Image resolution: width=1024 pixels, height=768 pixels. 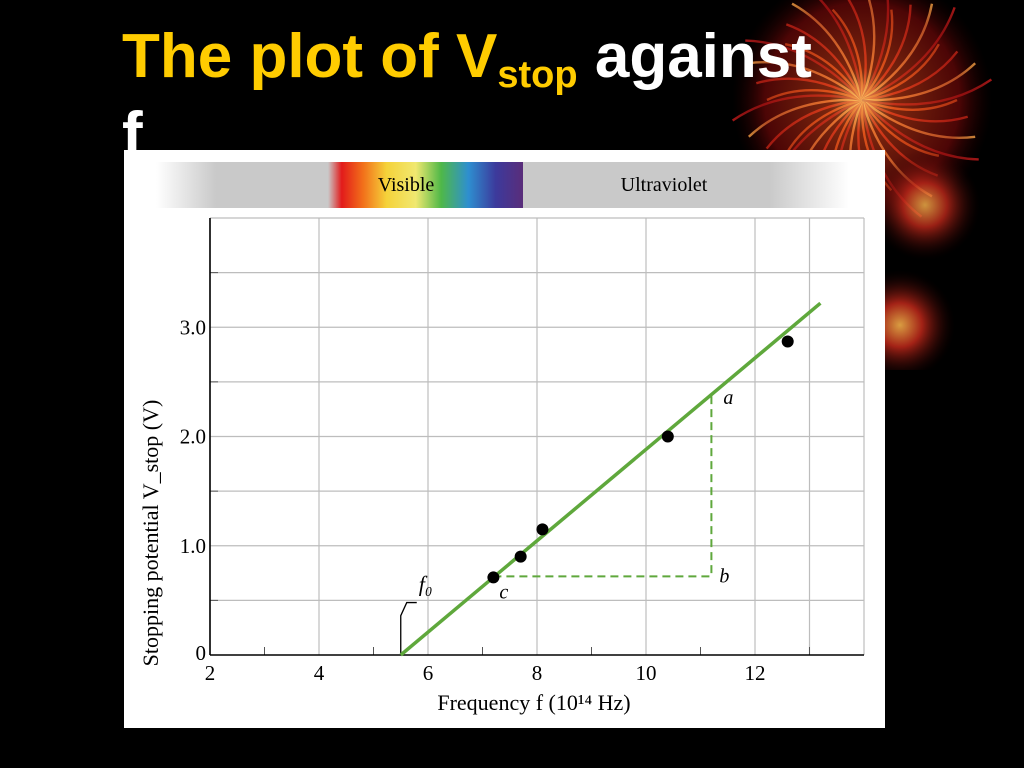 What do you see at coordinates (193, 437) in the screenshot?
I see `y-tick-label: 2.0` at bounding box center [193, 437].